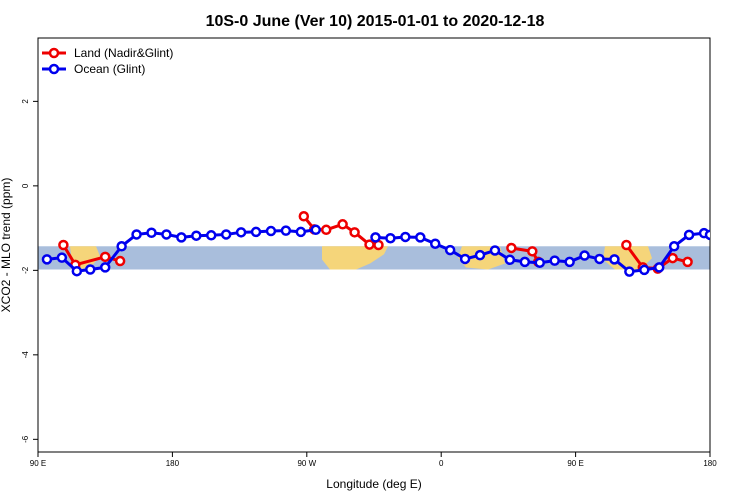 This screenshot has width=750, height=500. Describe the element at coordinates (373, 460) in the screenshot. I see `x-axis: 90 E 180 90 W 0 90 E 180` at that location.